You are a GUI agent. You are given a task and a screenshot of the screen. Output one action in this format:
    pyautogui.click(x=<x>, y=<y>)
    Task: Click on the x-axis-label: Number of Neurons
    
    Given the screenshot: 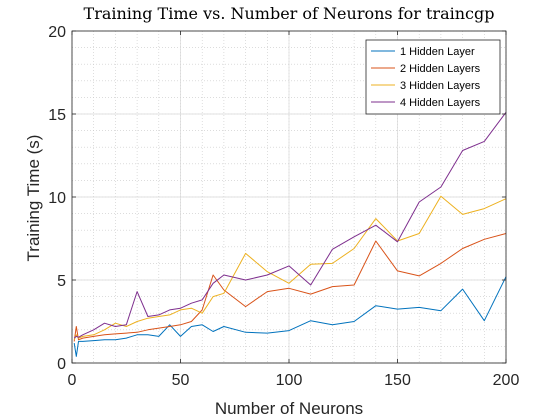 What is the action you would take?
    pyautogui.click(x=289, y=408)
    